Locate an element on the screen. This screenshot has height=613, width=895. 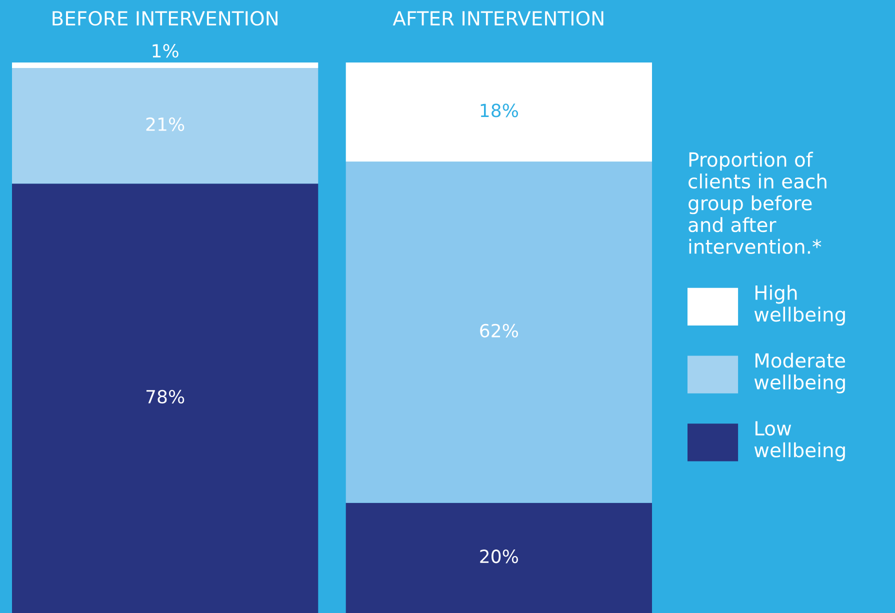
legend-label: High wellbeing is located at coordinates (799, 305).